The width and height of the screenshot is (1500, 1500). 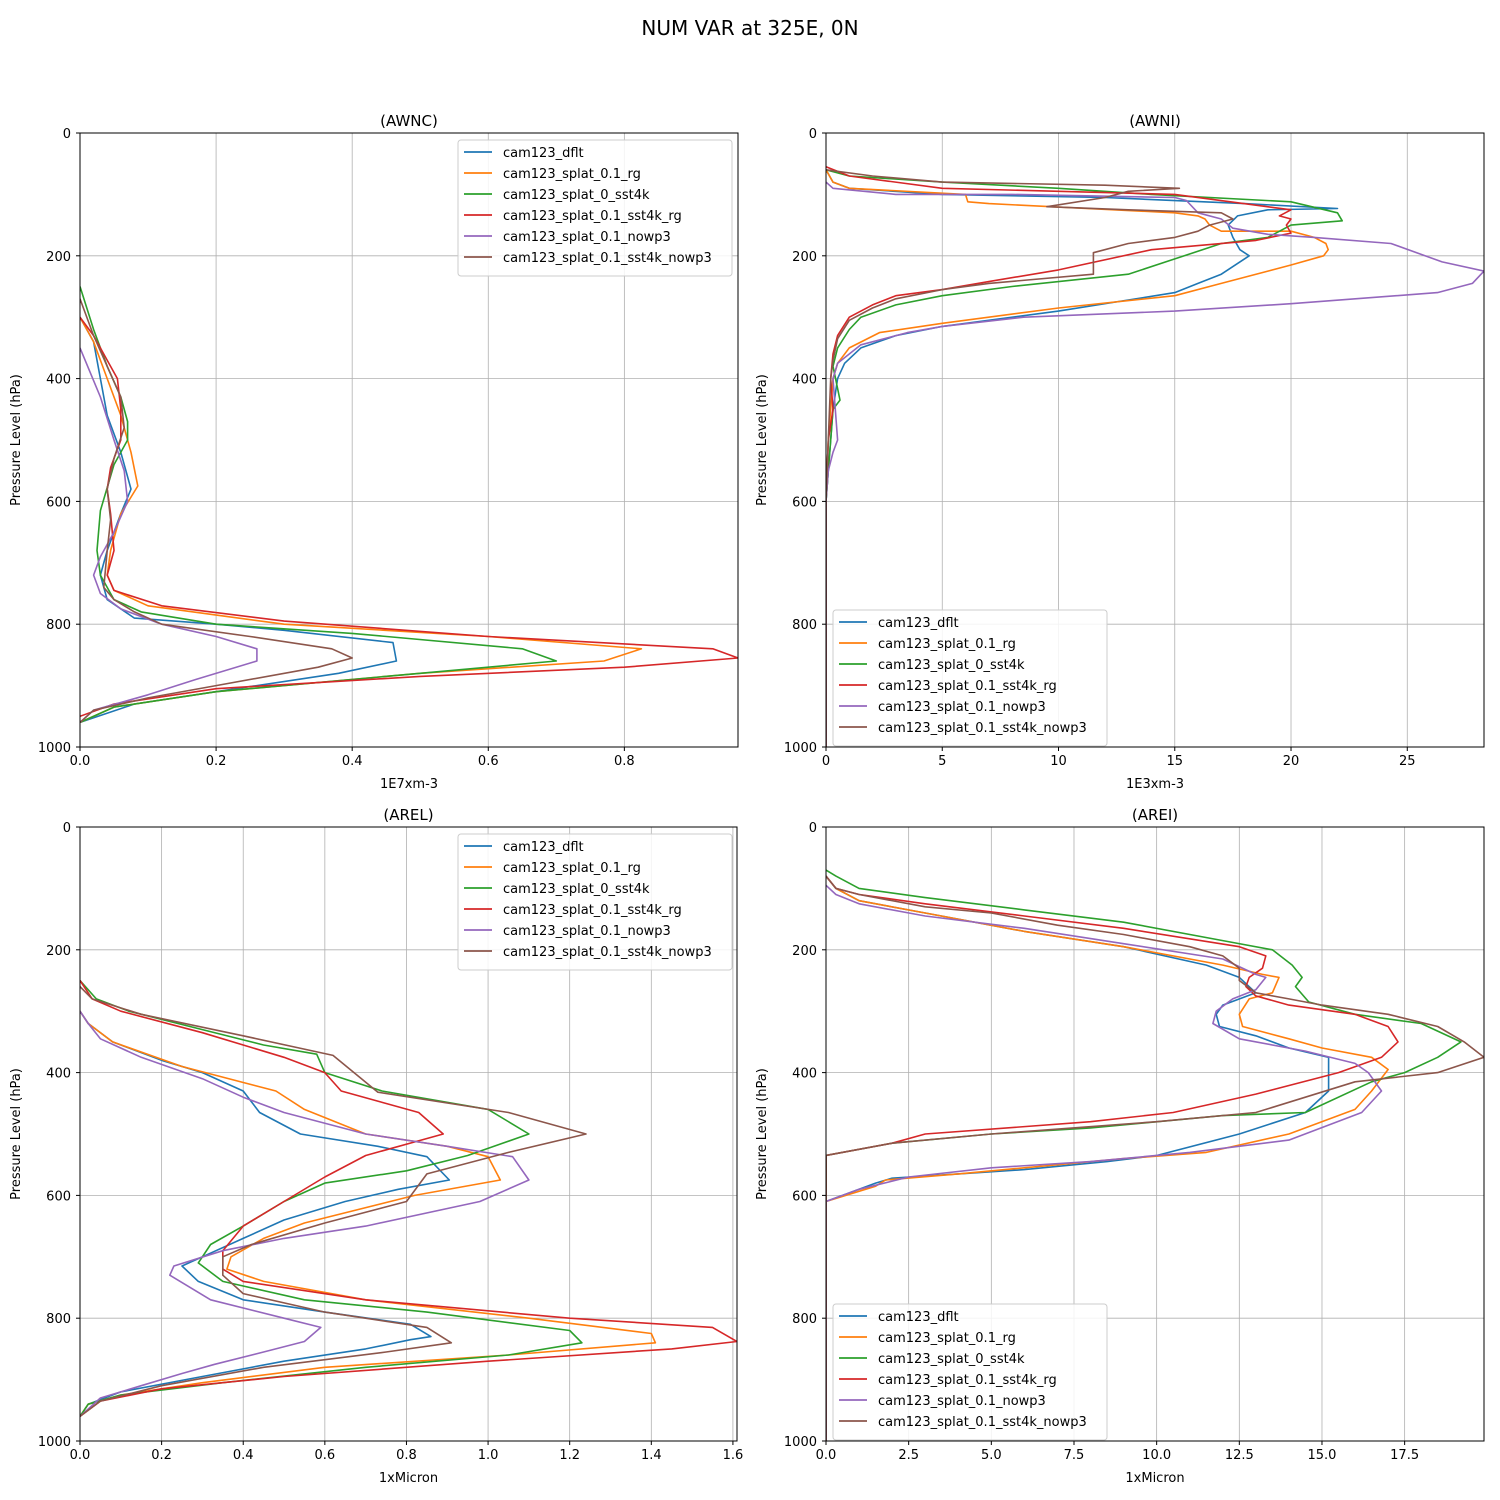 What do you see at coordinates (942, 761) in the screenshot?
I see `x-tick-label: 5` at bounding box center [942, 761].